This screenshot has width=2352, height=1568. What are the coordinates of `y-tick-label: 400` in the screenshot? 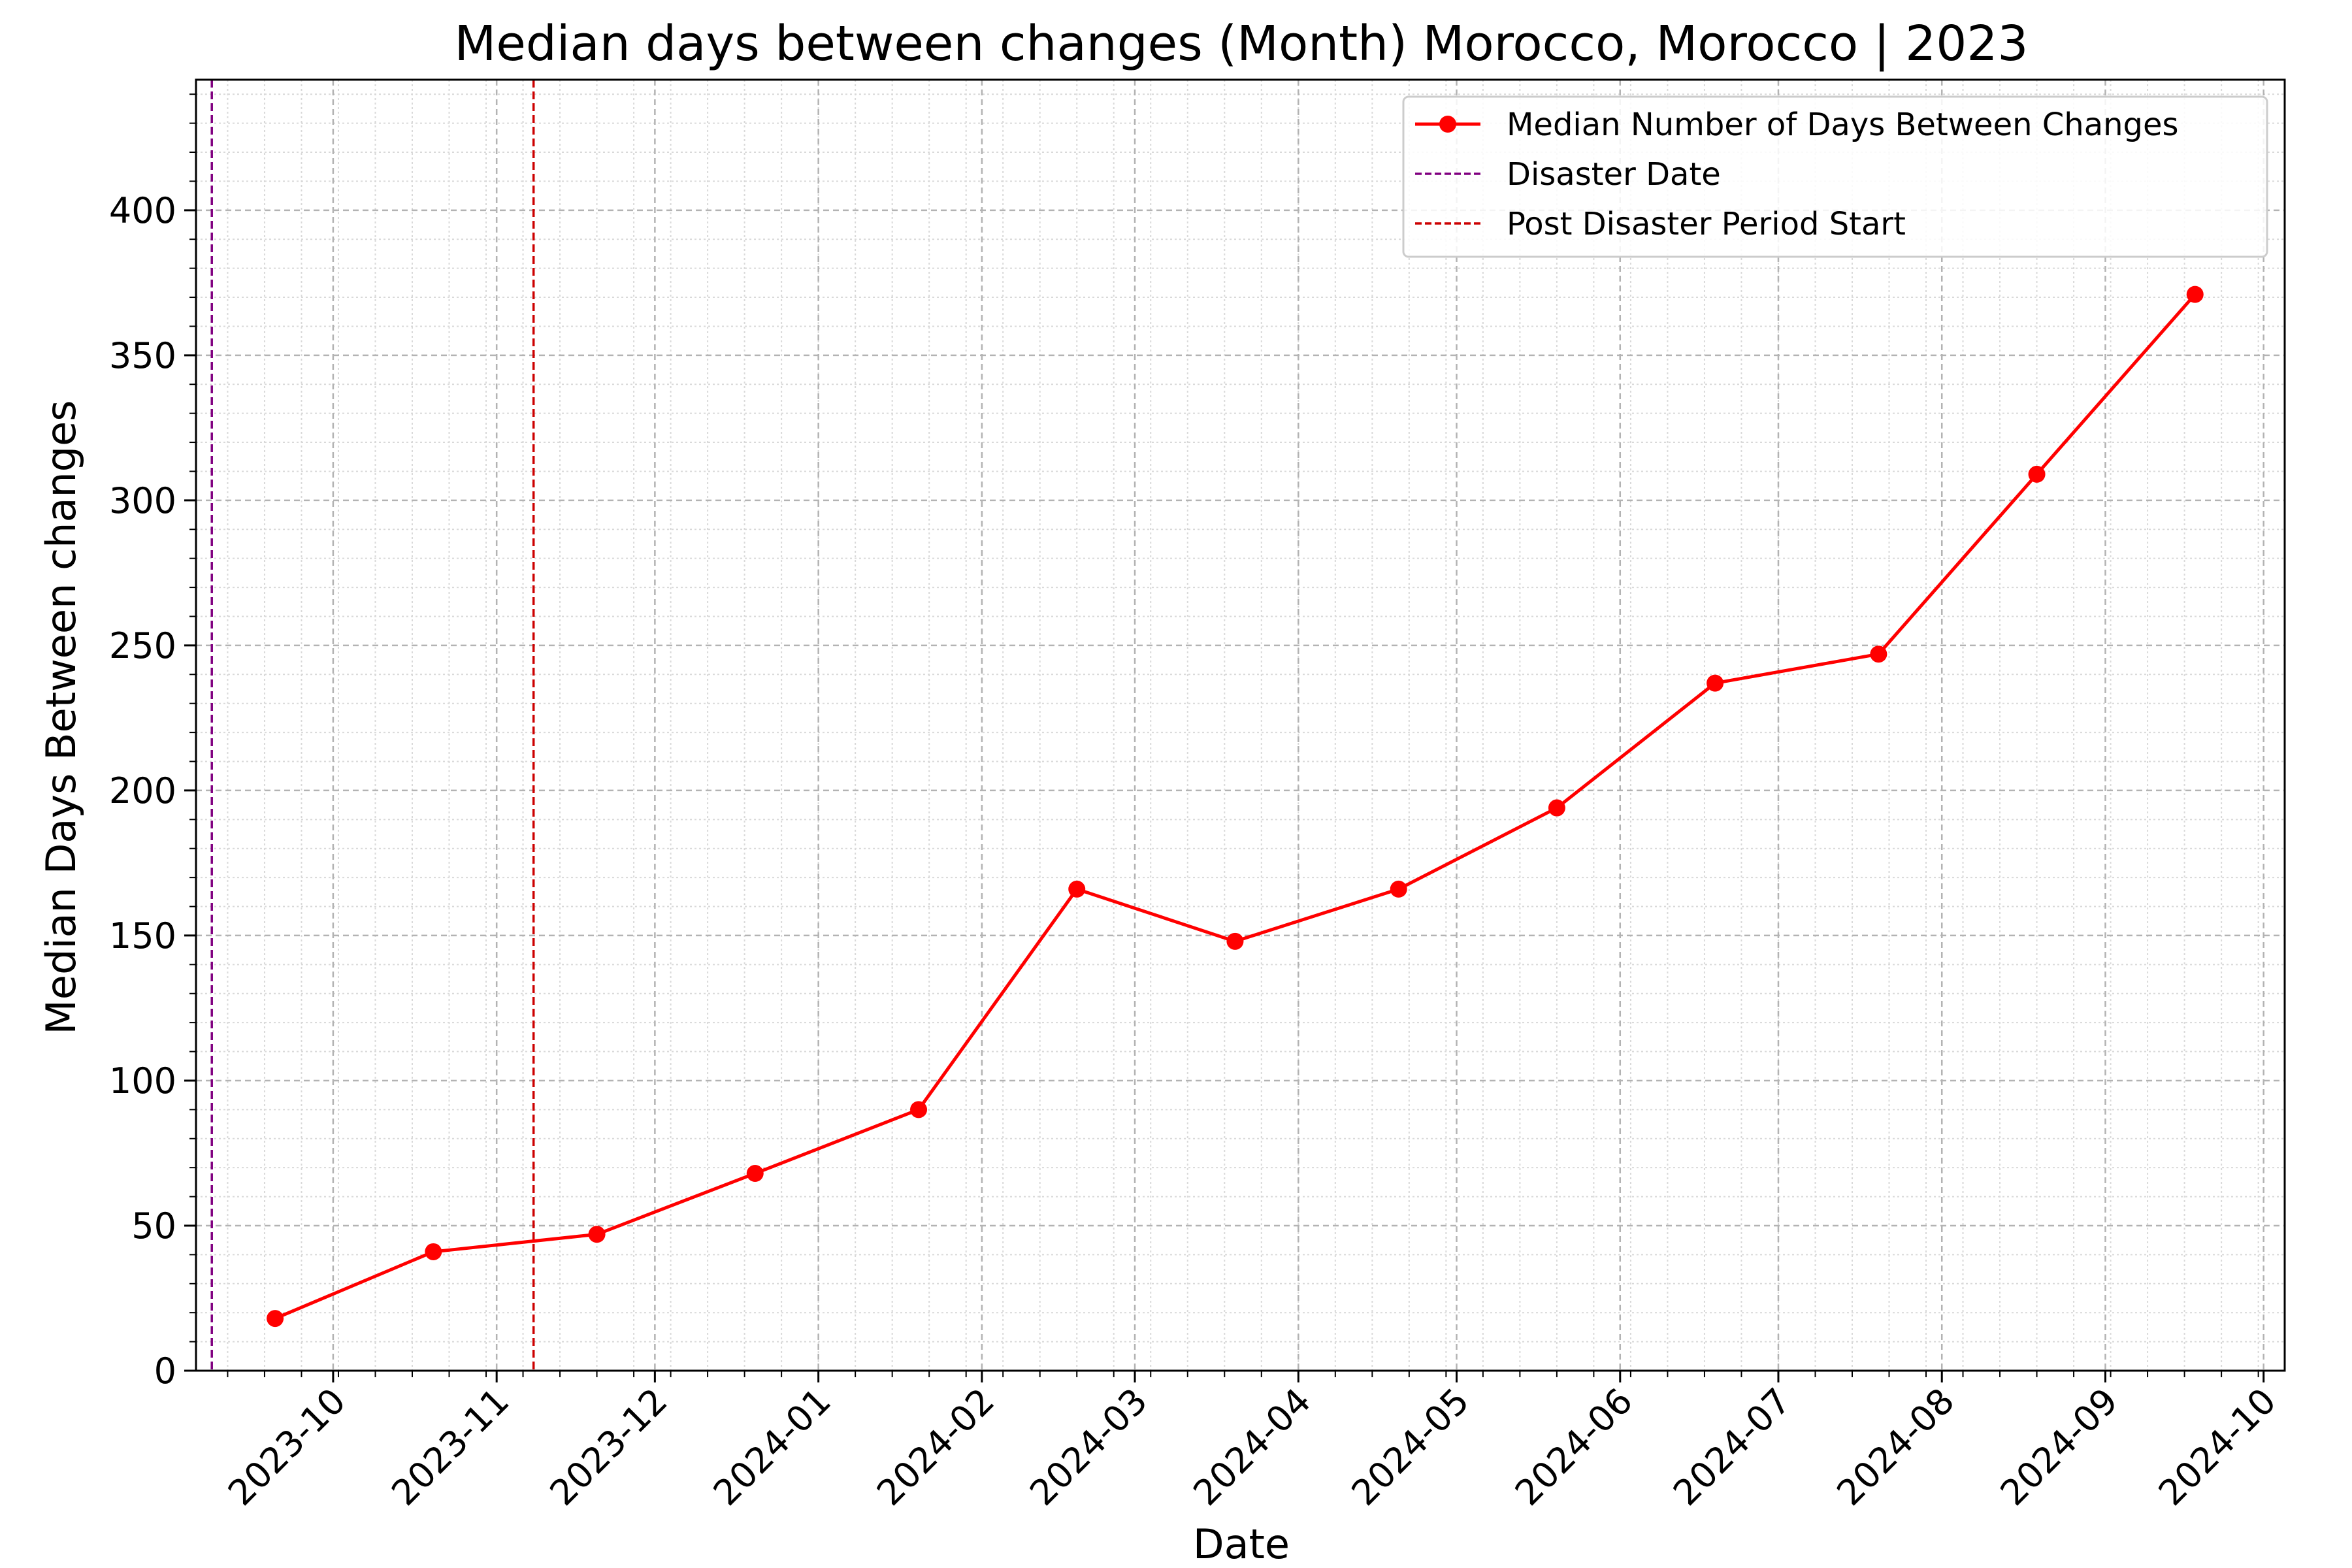 It's located at (142, 210).